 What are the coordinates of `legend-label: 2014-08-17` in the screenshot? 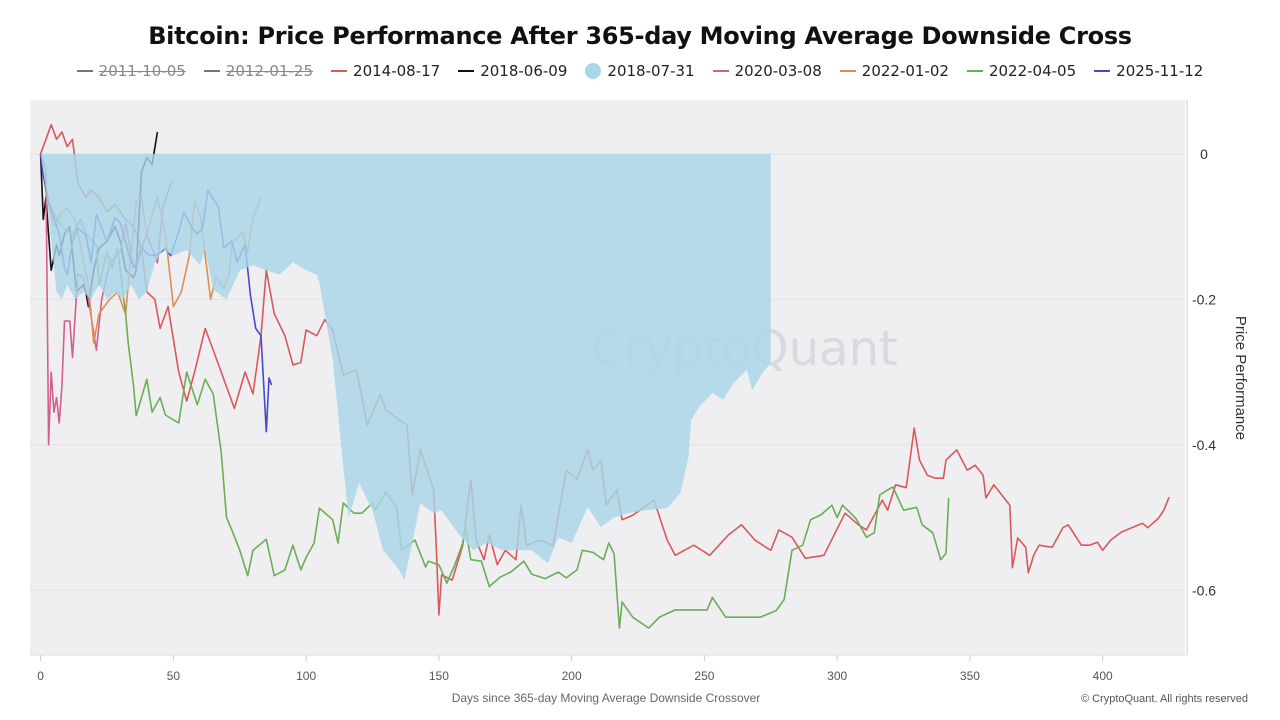 It's located at (397, 71).